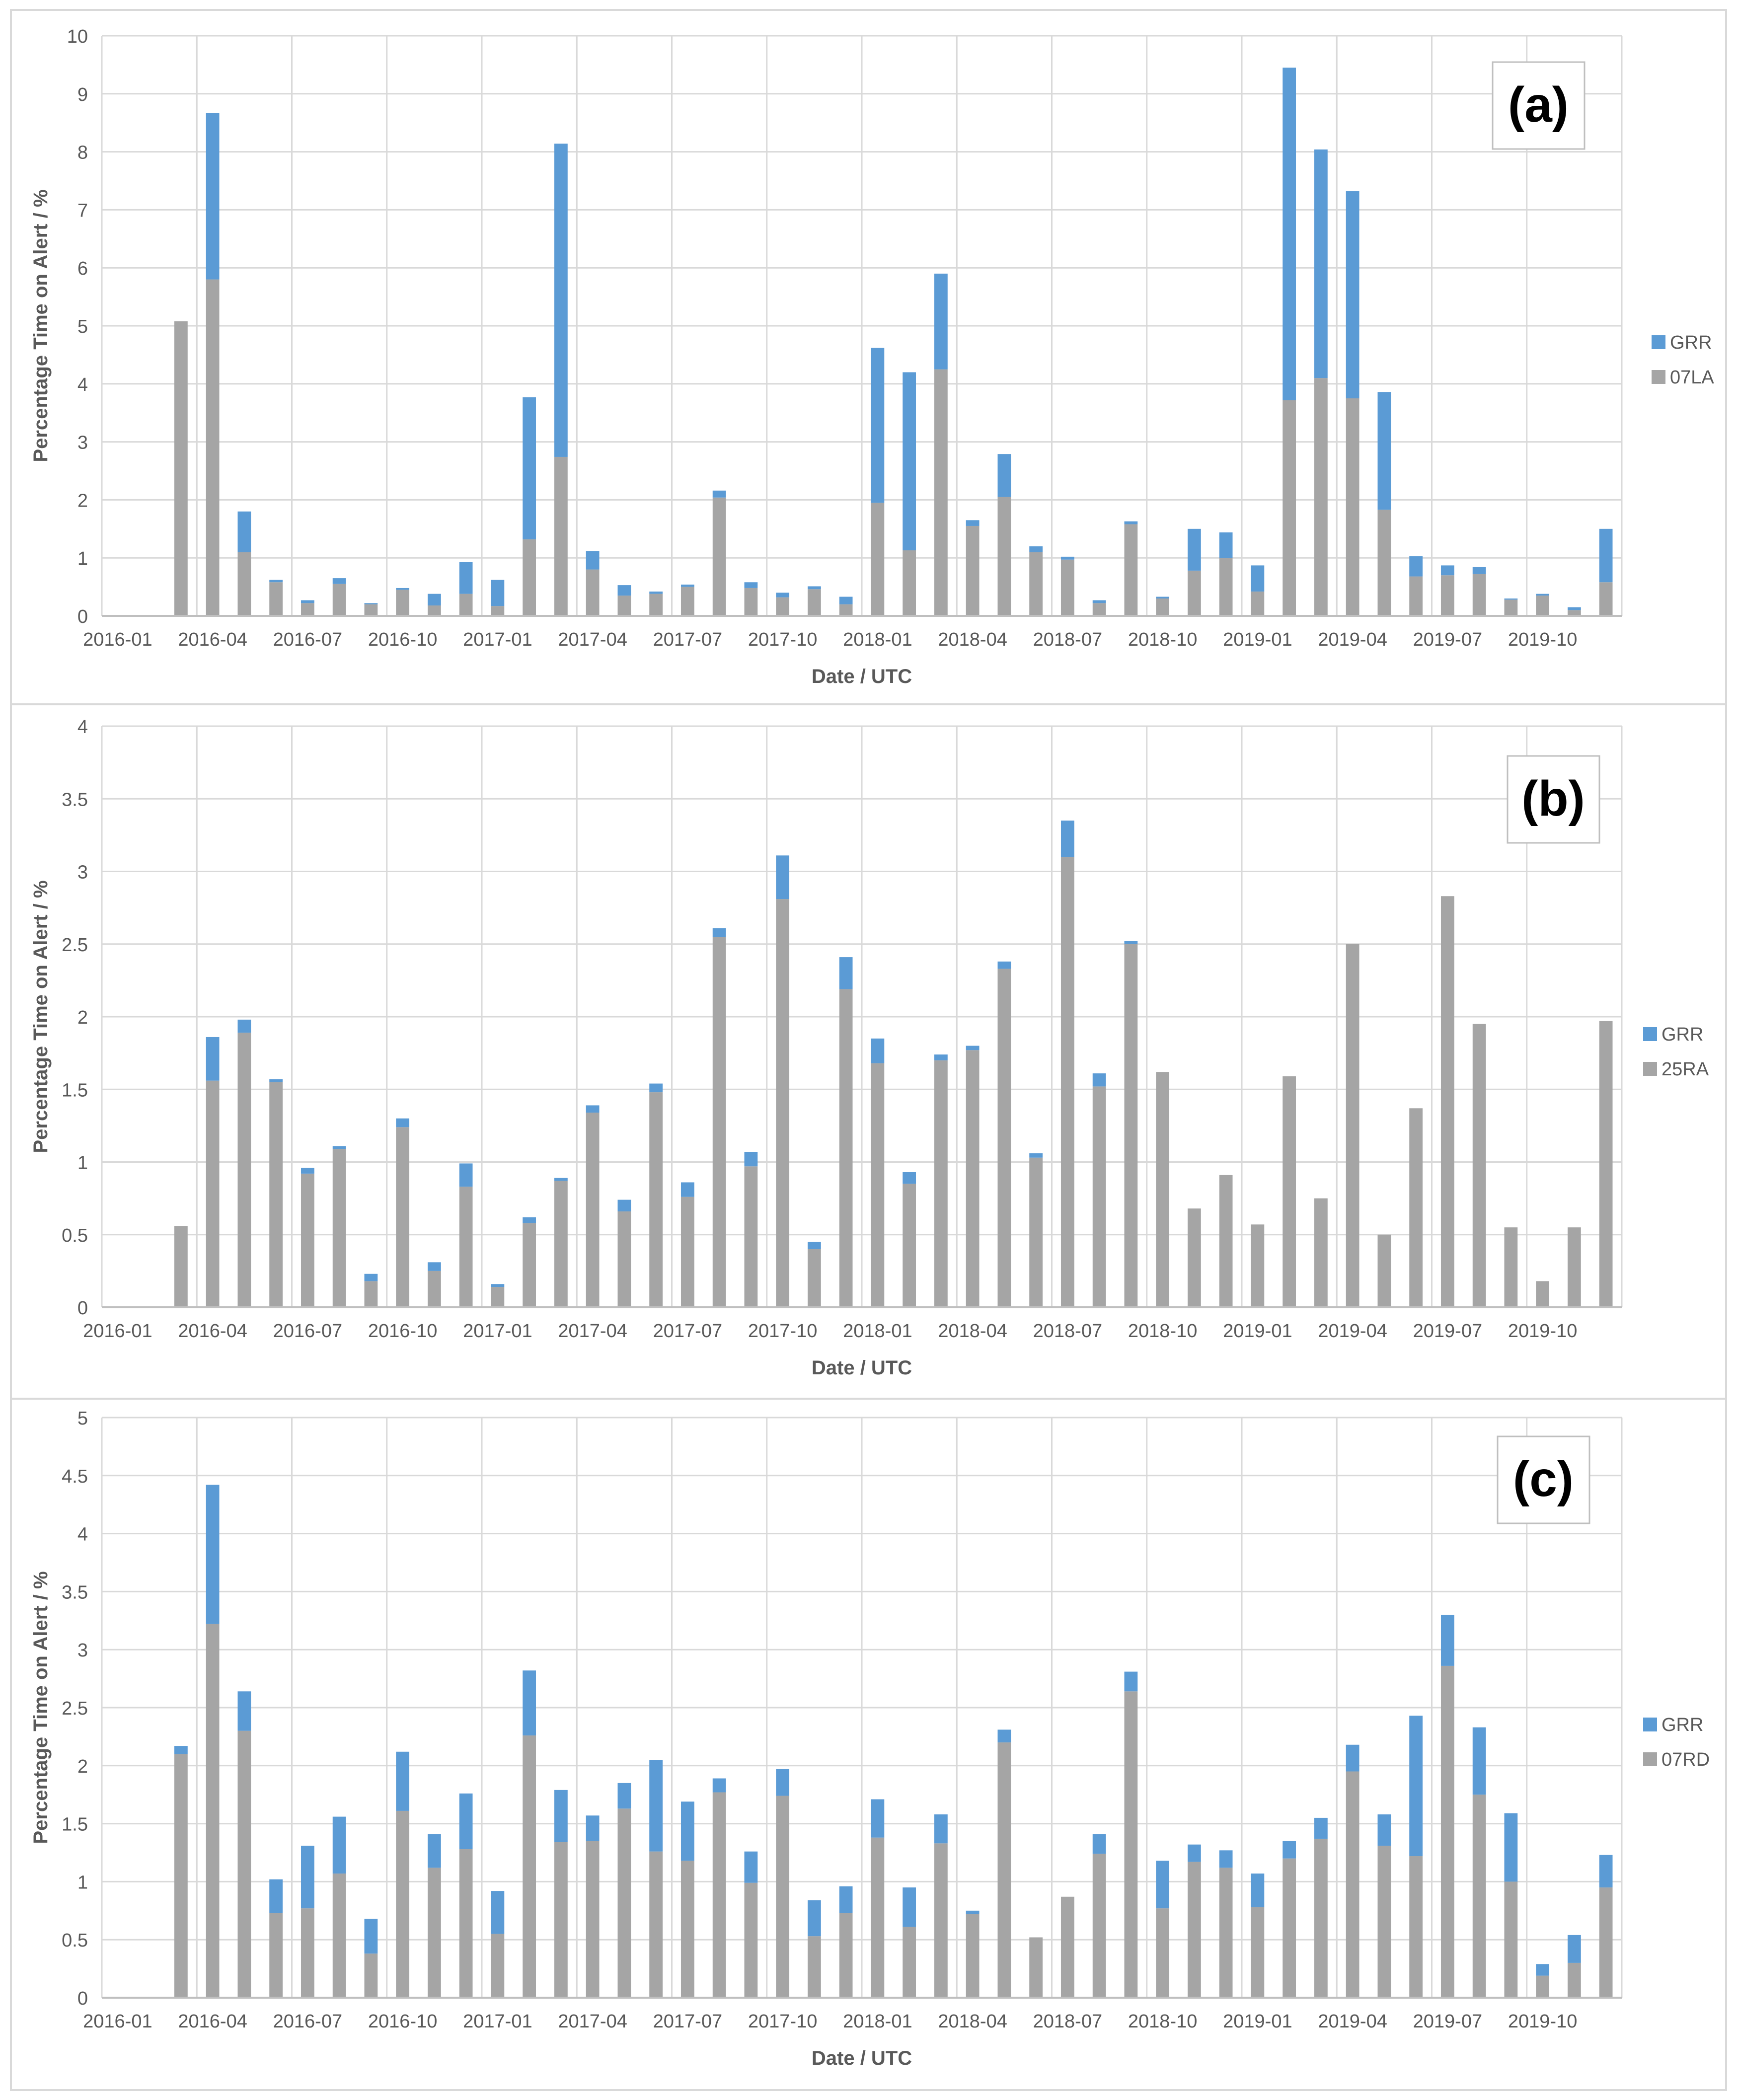 This screenshot has height=2100, width=1737. What do you see at coordinates (75, 1476) in the screenshot?
I see `panel-c-y-tick-label: 4.5` at bounding box center [75, 1476].